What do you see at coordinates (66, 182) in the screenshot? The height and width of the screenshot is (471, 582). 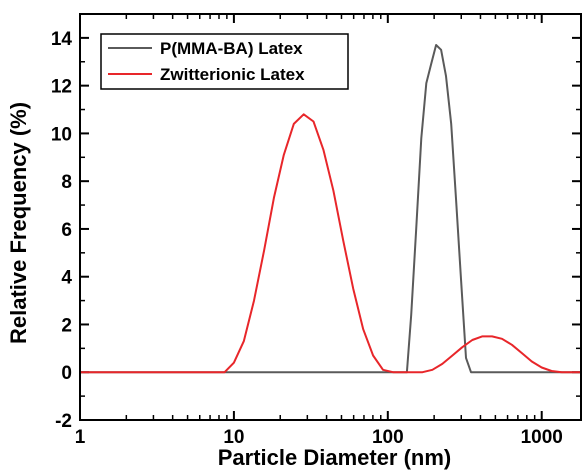 I see `y-tick-label: 8` at bounding box center [66, 182].